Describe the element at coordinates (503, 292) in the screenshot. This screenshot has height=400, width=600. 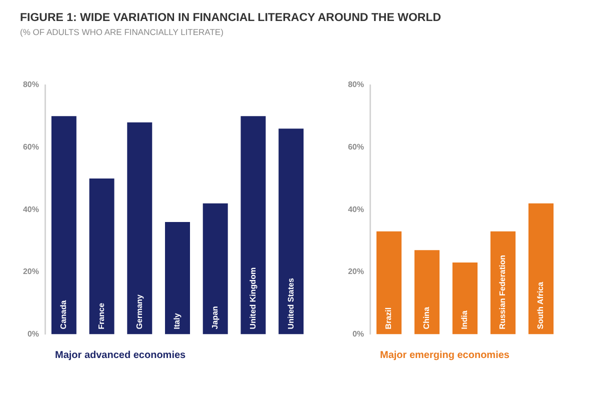
I see `x-tick-label: Russian Federation` at that location.